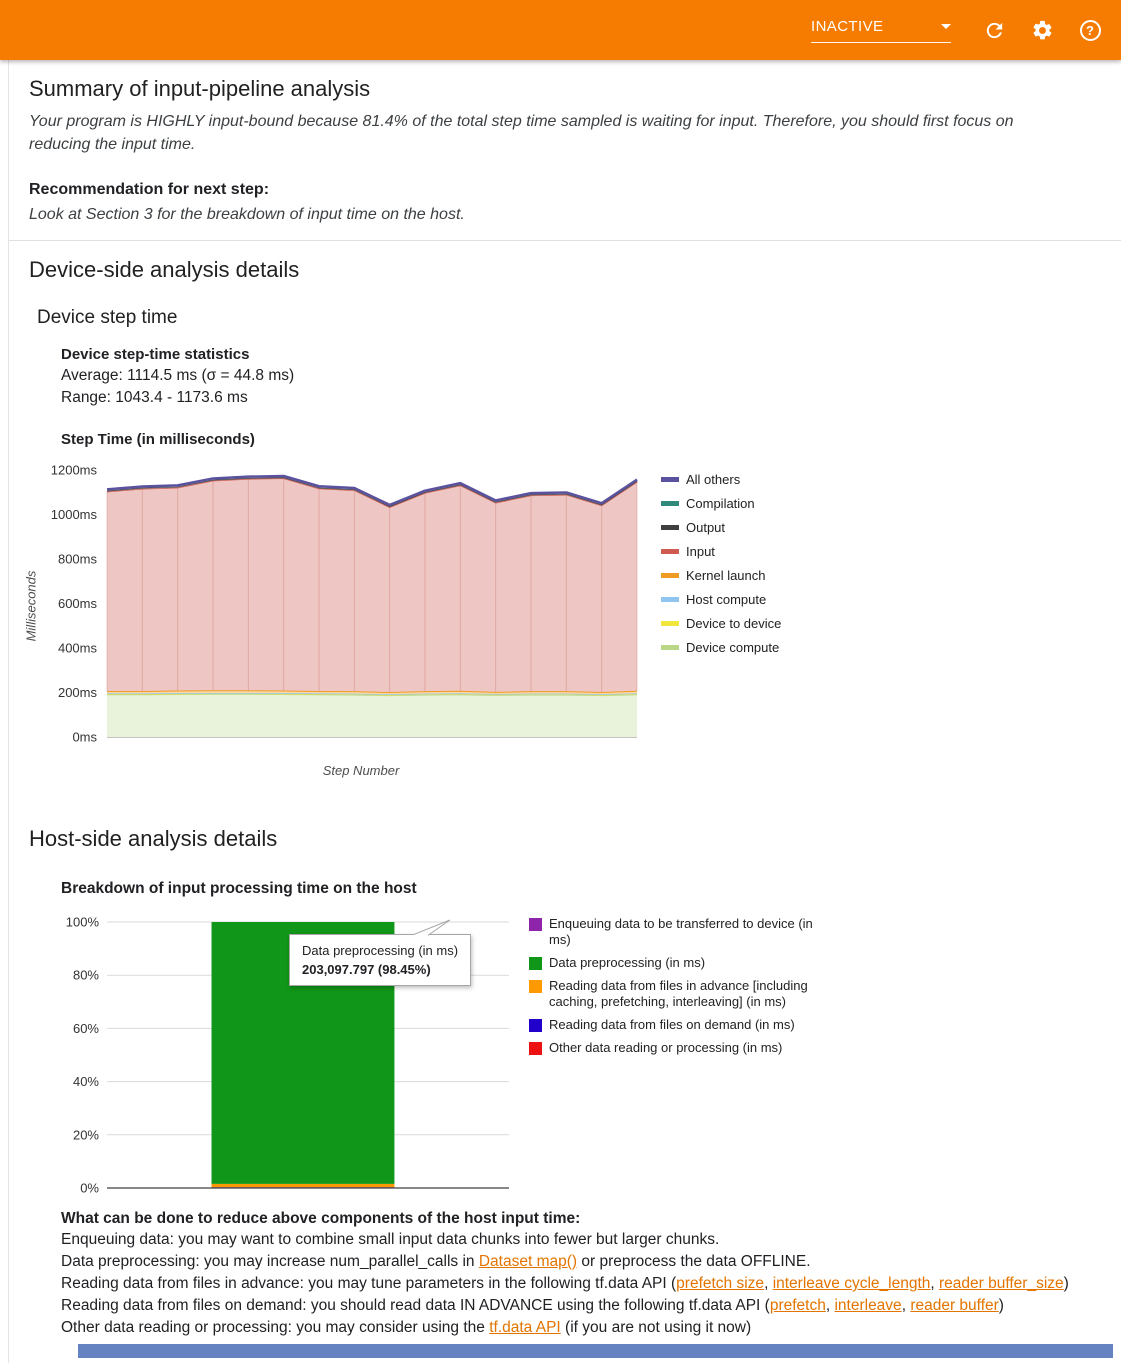 Image resolution: width=1121 pixels, height=1363 pixels. Describe the element at coordinates (797, 1305) in the screenshot. I see `advice-link: prefetch` at that location.